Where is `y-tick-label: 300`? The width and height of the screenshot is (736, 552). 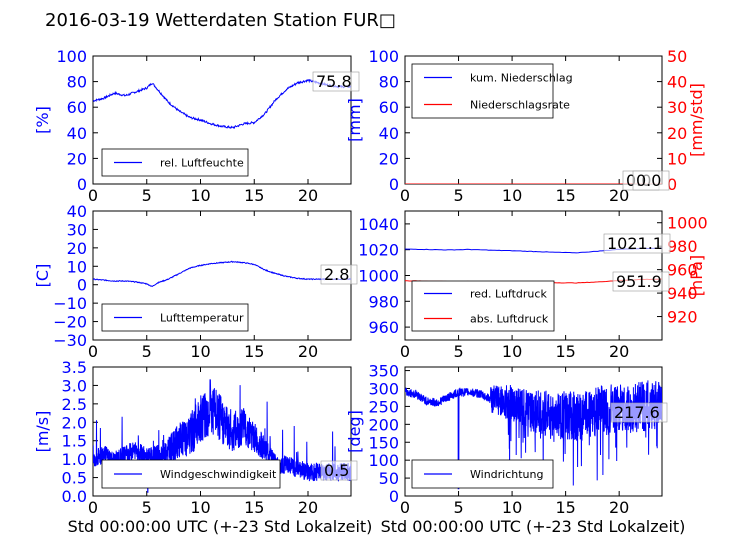 y-tick-label: 300 is located at coordinates (383, 389).